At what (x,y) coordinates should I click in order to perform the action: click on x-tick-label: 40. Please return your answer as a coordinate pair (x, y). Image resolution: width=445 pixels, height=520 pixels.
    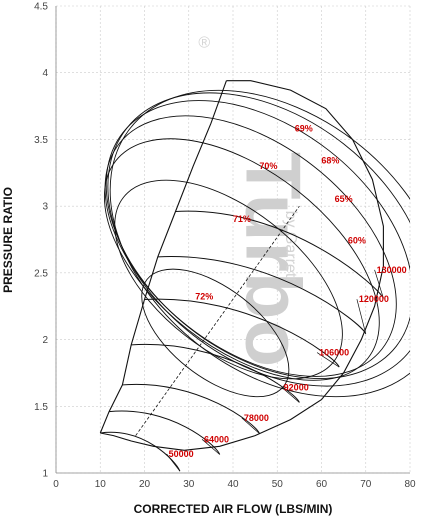
    Looking at the image, I should click on (233, 484).